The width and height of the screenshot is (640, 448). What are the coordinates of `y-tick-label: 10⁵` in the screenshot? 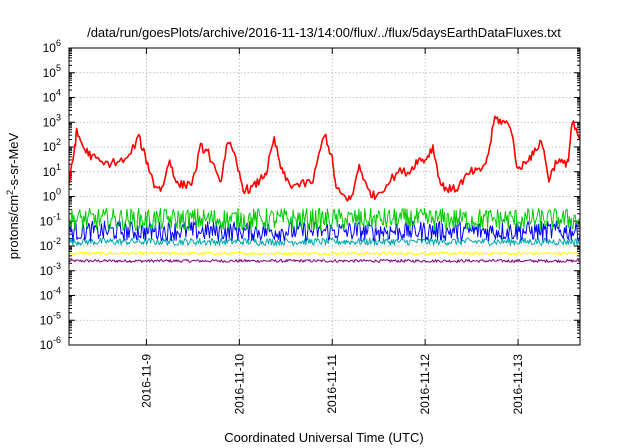 It's located at (52, 71).